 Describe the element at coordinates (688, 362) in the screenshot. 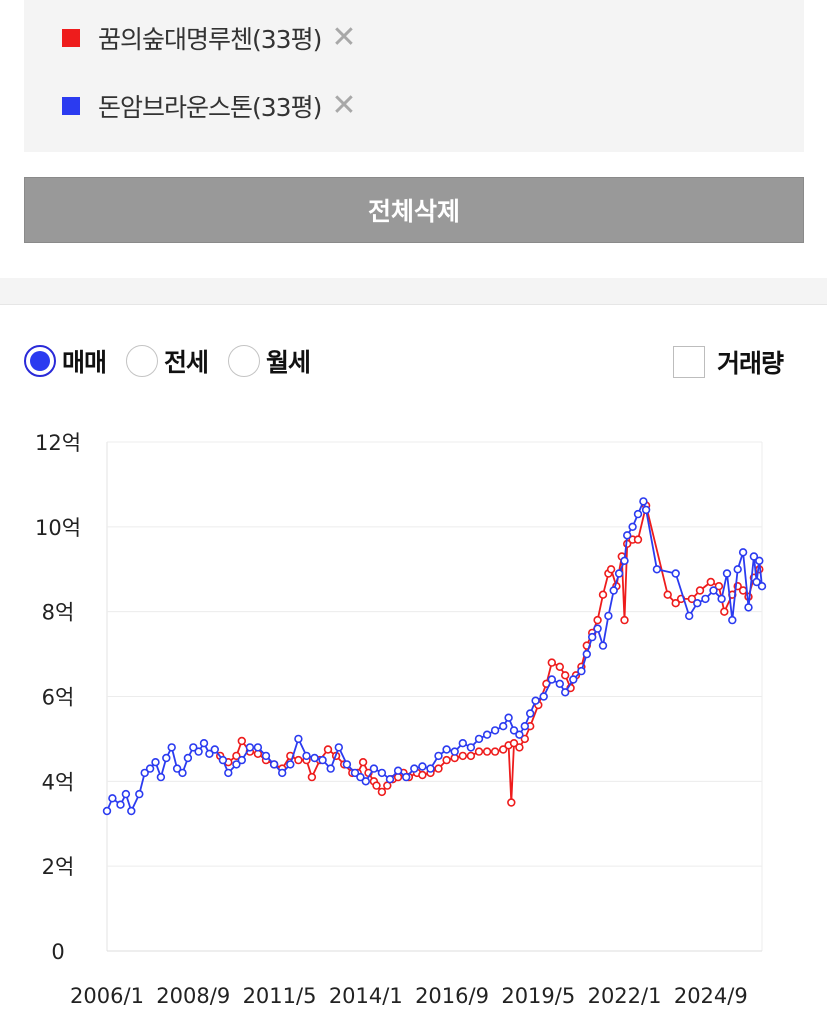

I see `volume-checkbox` at that location.